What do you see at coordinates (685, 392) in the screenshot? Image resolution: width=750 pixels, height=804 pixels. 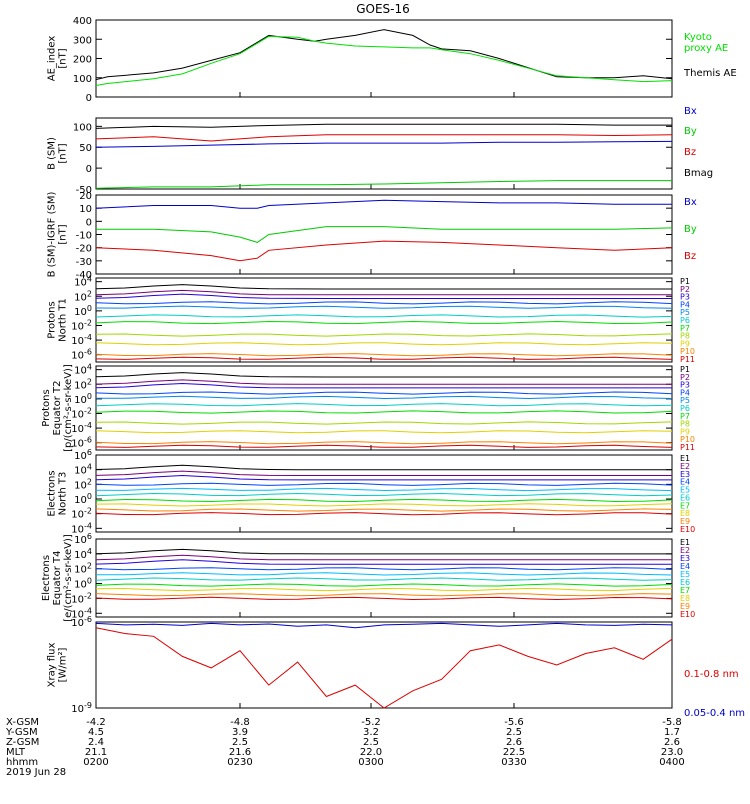 I see `channel-label: P4` at bounding box center [685, 392].